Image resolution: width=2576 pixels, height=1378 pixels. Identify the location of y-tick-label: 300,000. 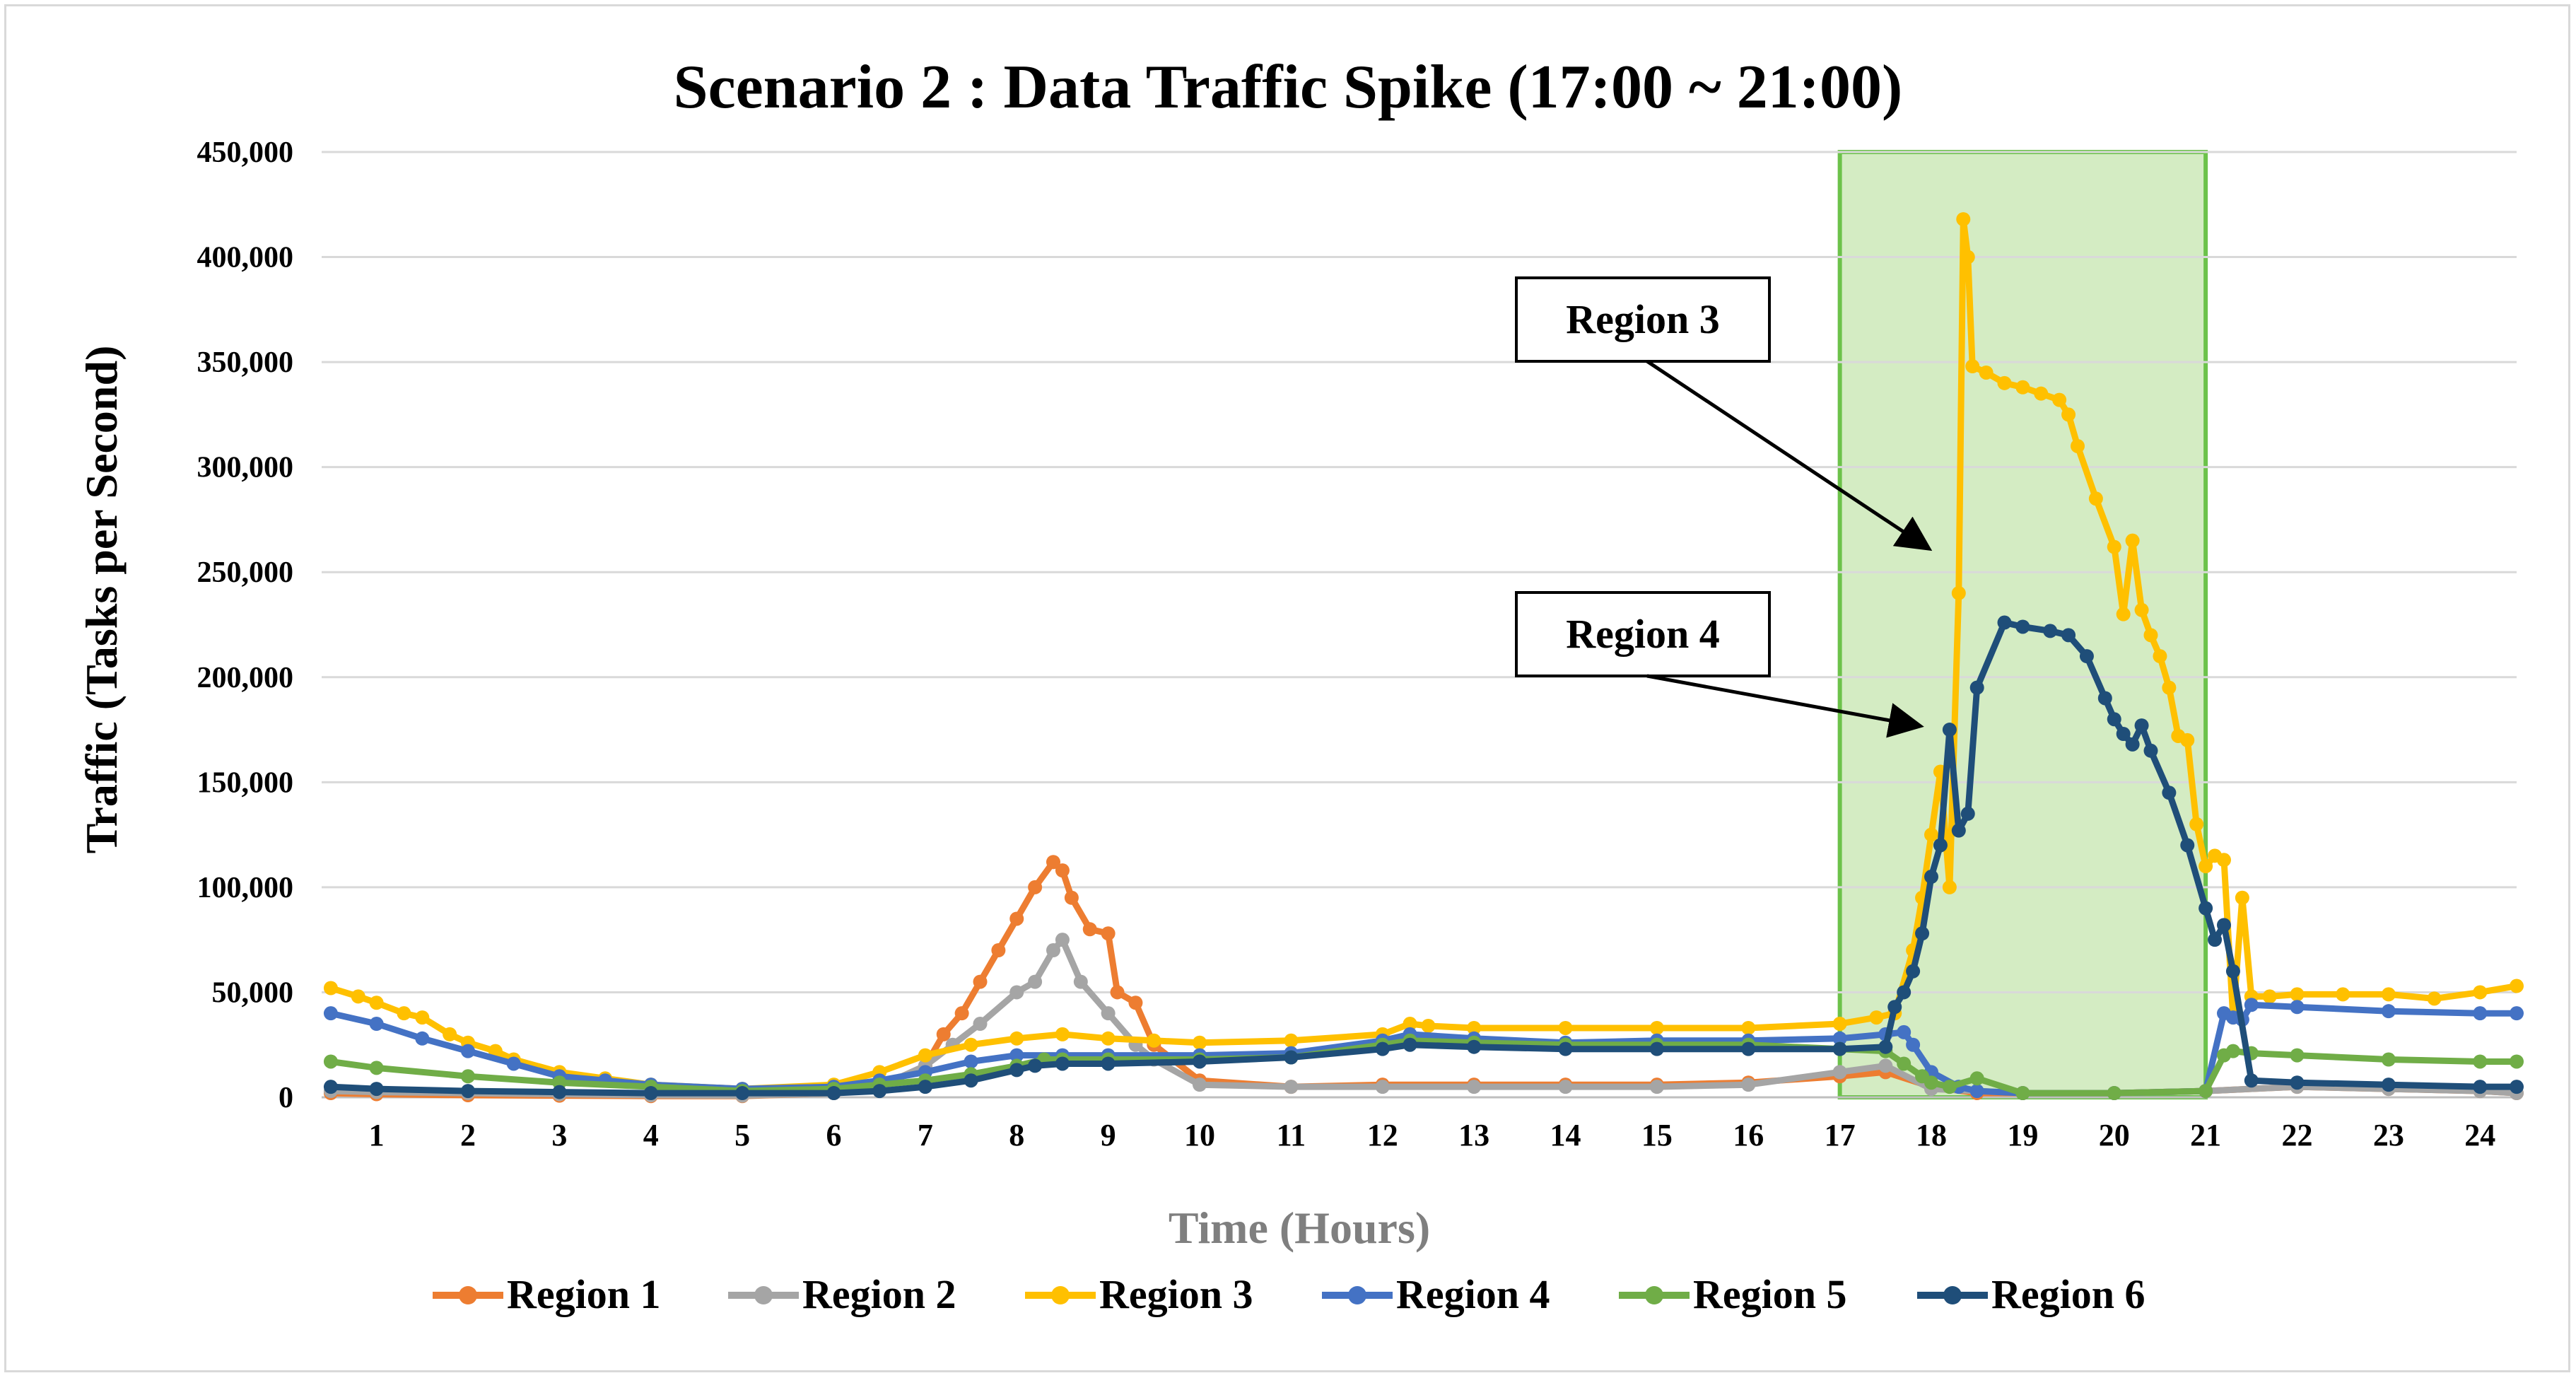
(246, 468).